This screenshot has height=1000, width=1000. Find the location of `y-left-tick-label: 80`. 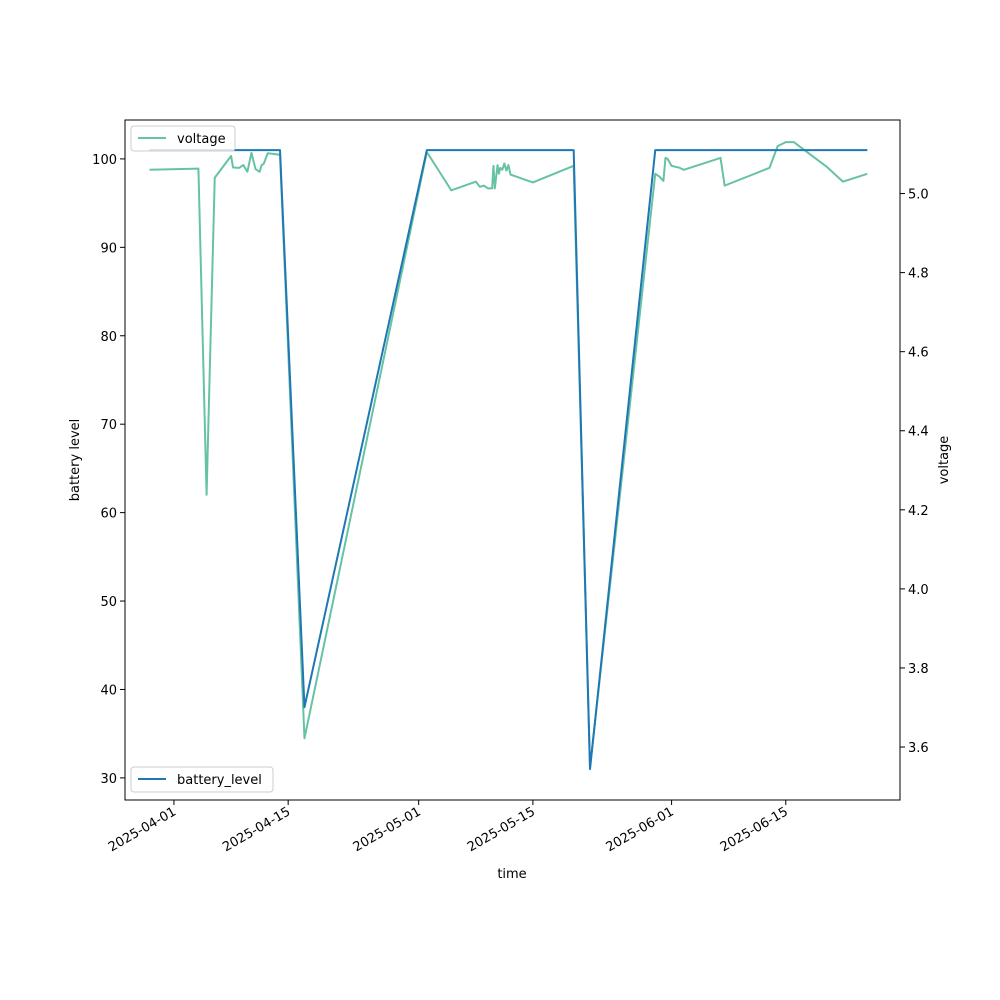

y-left-tick-label: 80 is located at coordinates (108, 337).